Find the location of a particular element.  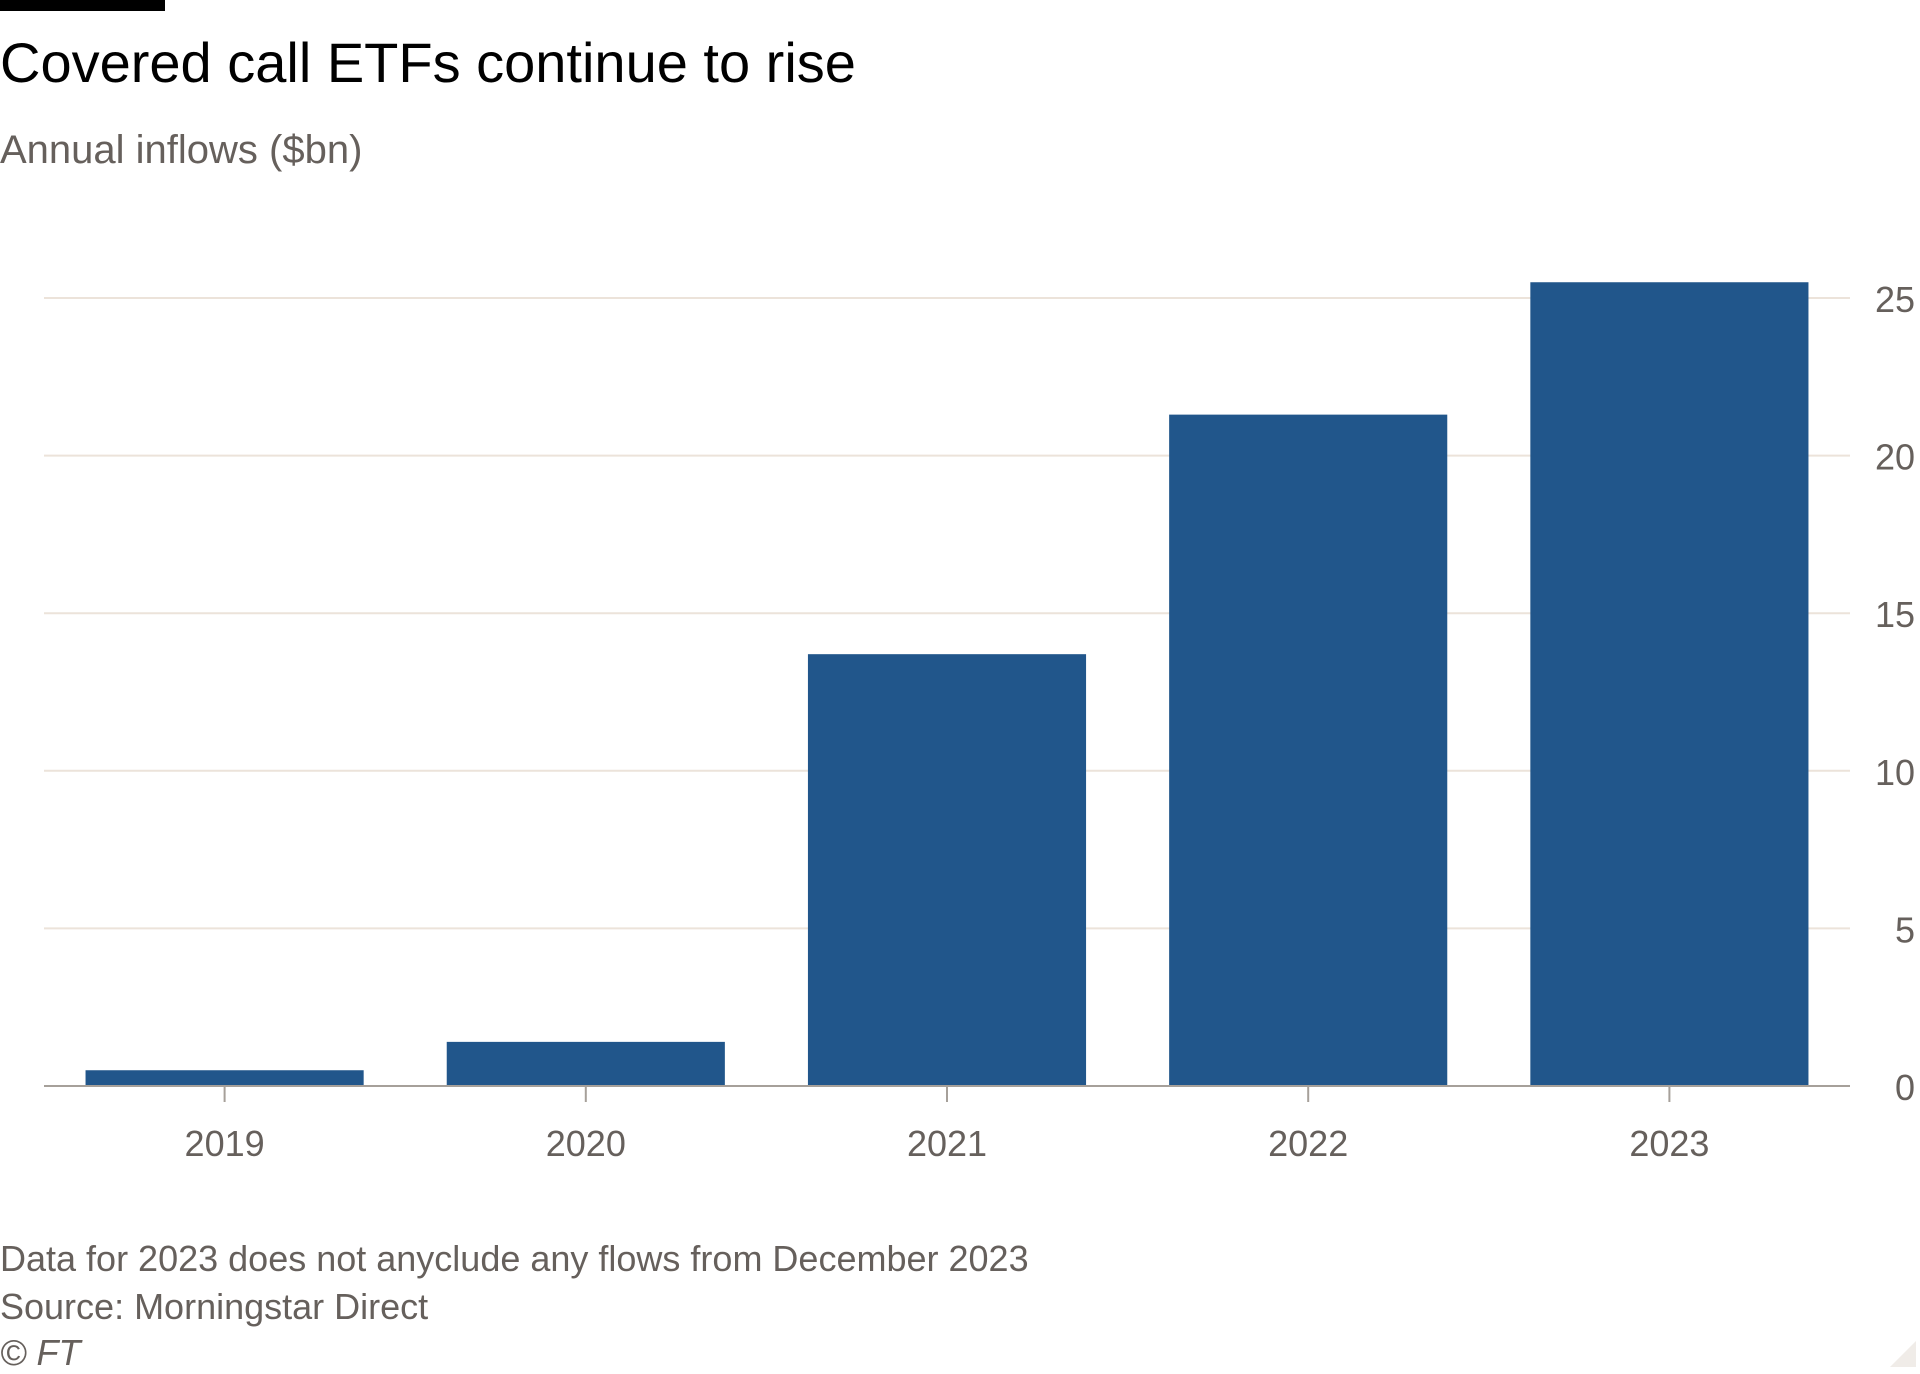

chart-source: Source: Morningstar Direct is located at coordinates (214, 1306).